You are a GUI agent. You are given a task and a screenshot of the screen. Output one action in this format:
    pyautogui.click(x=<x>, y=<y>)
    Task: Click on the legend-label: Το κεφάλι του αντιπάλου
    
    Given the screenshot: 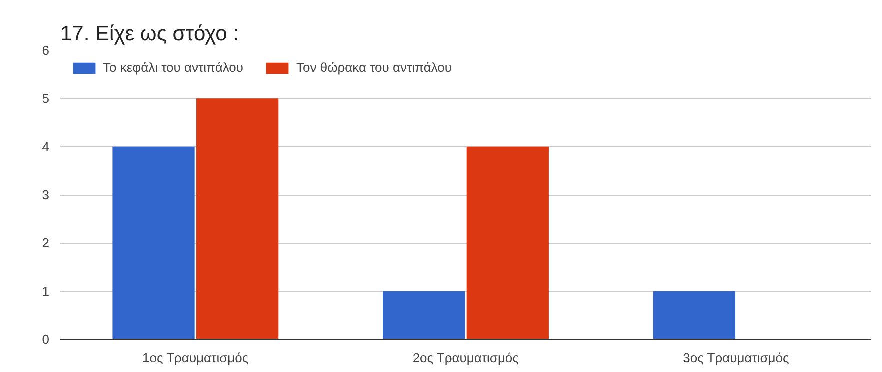 What is the action you would take?
    pyautogui.click(x=173, y=67)
    